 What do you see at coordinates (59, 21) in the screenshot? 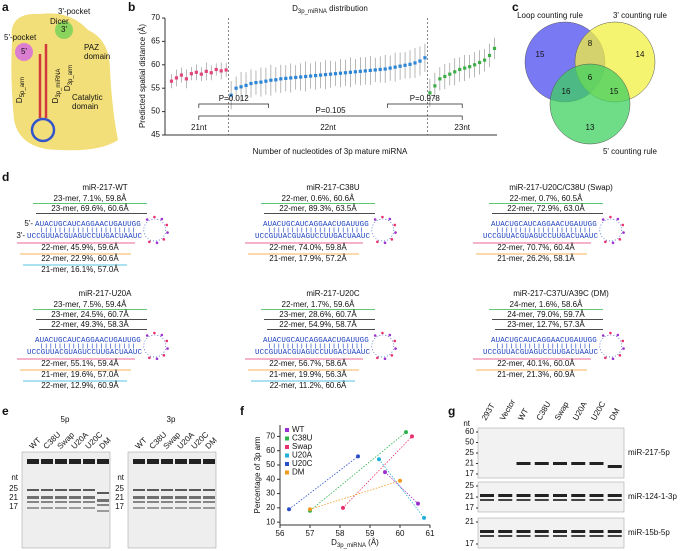
I see `dicer-label: Dicer` at bounding box center [59, 21].